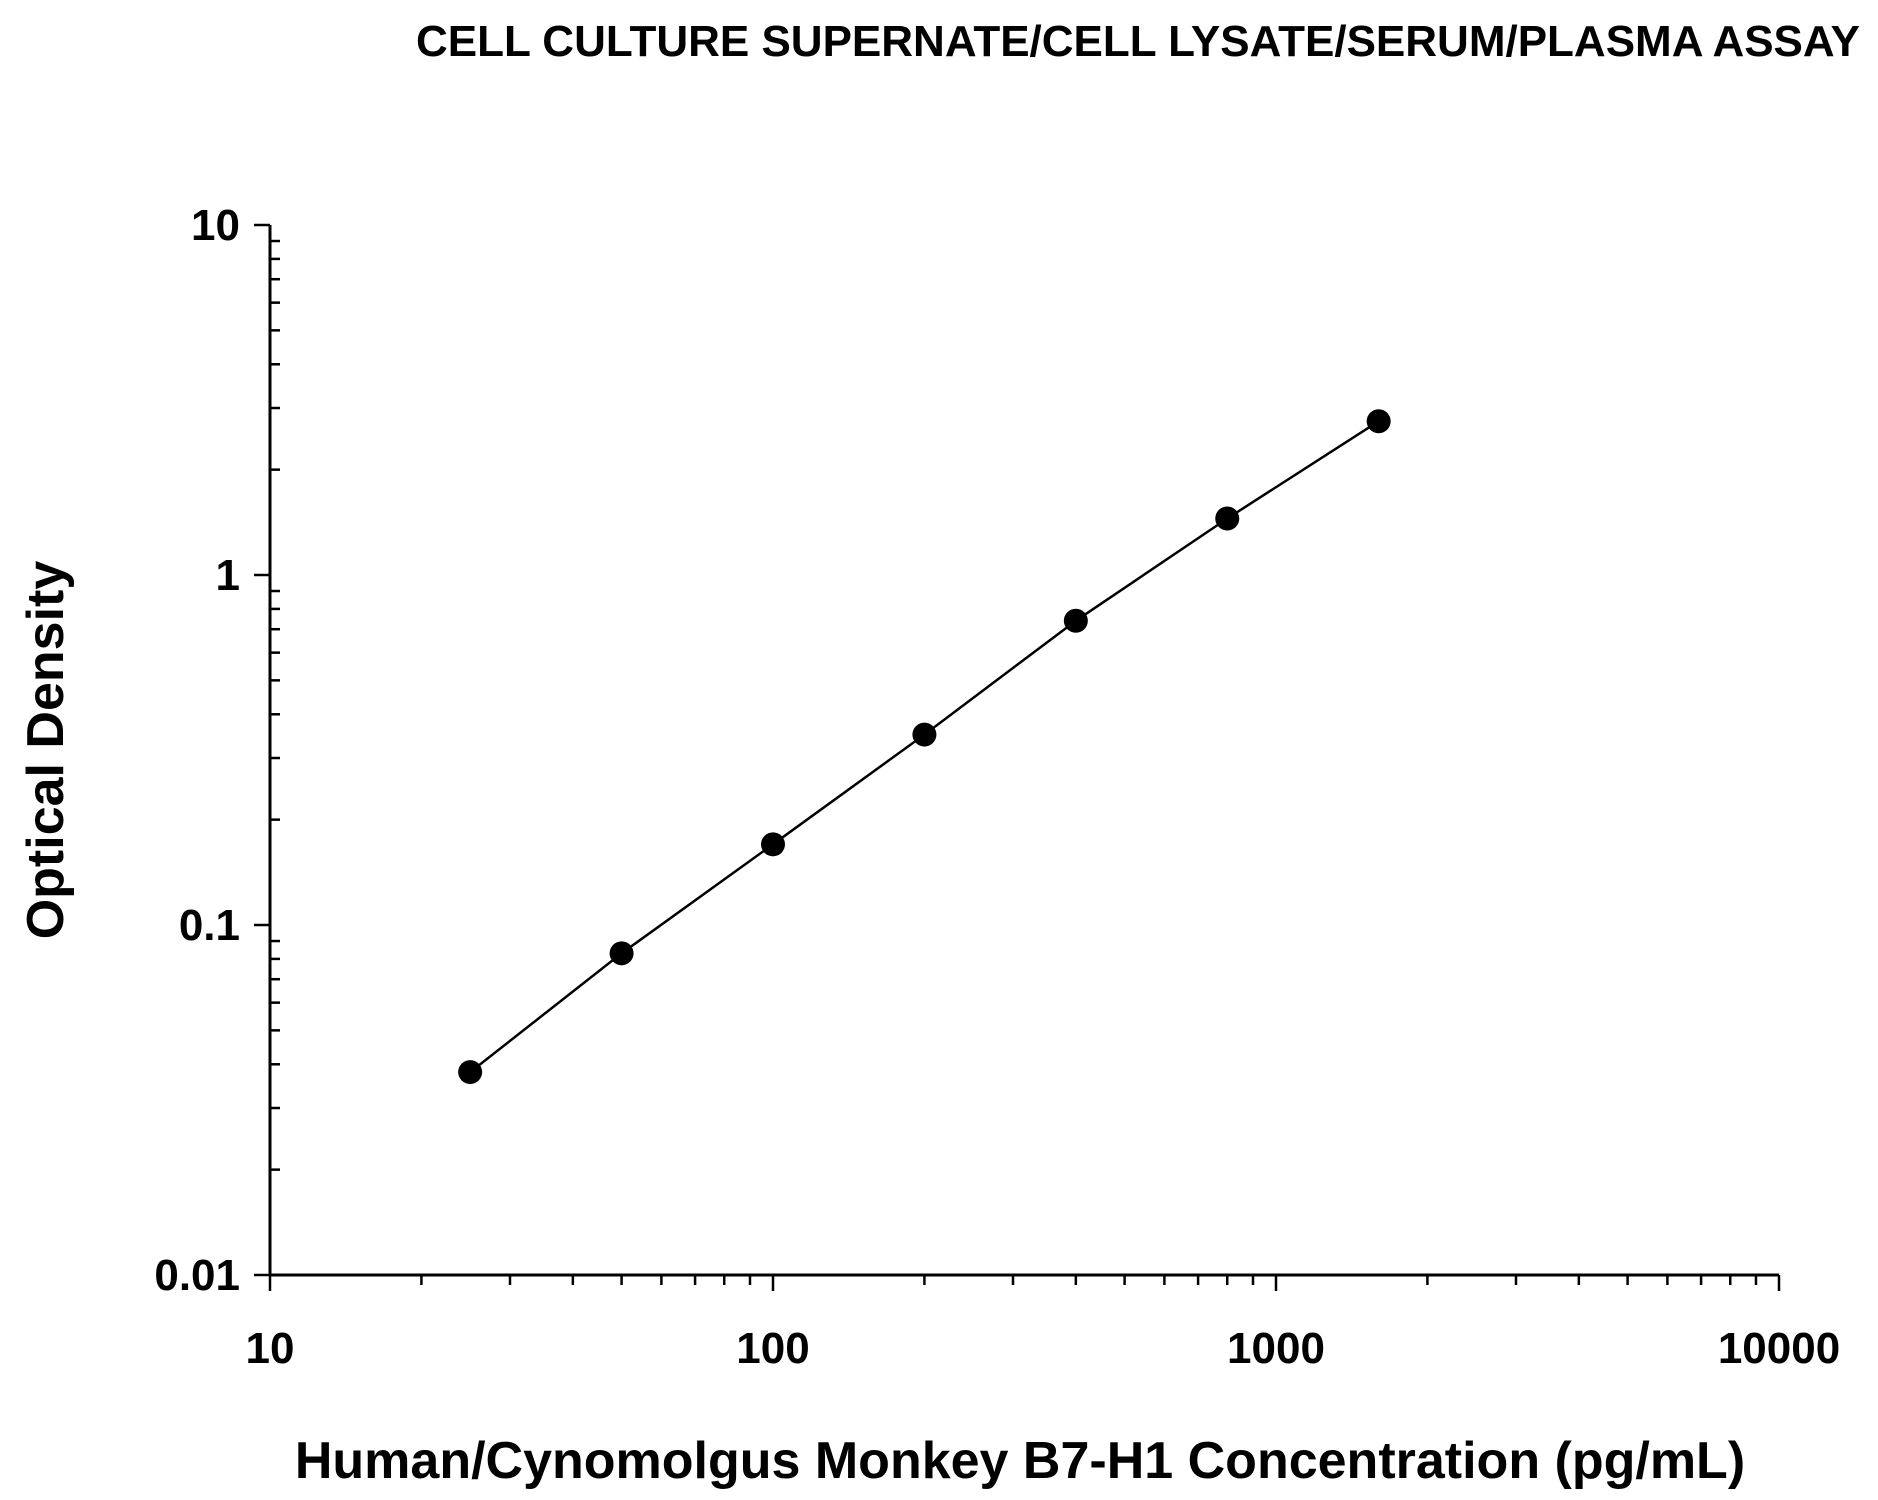  Describe the element at coordinates (772, 1348) in the screenshot. I see `x-tick-label: 100` at that location.